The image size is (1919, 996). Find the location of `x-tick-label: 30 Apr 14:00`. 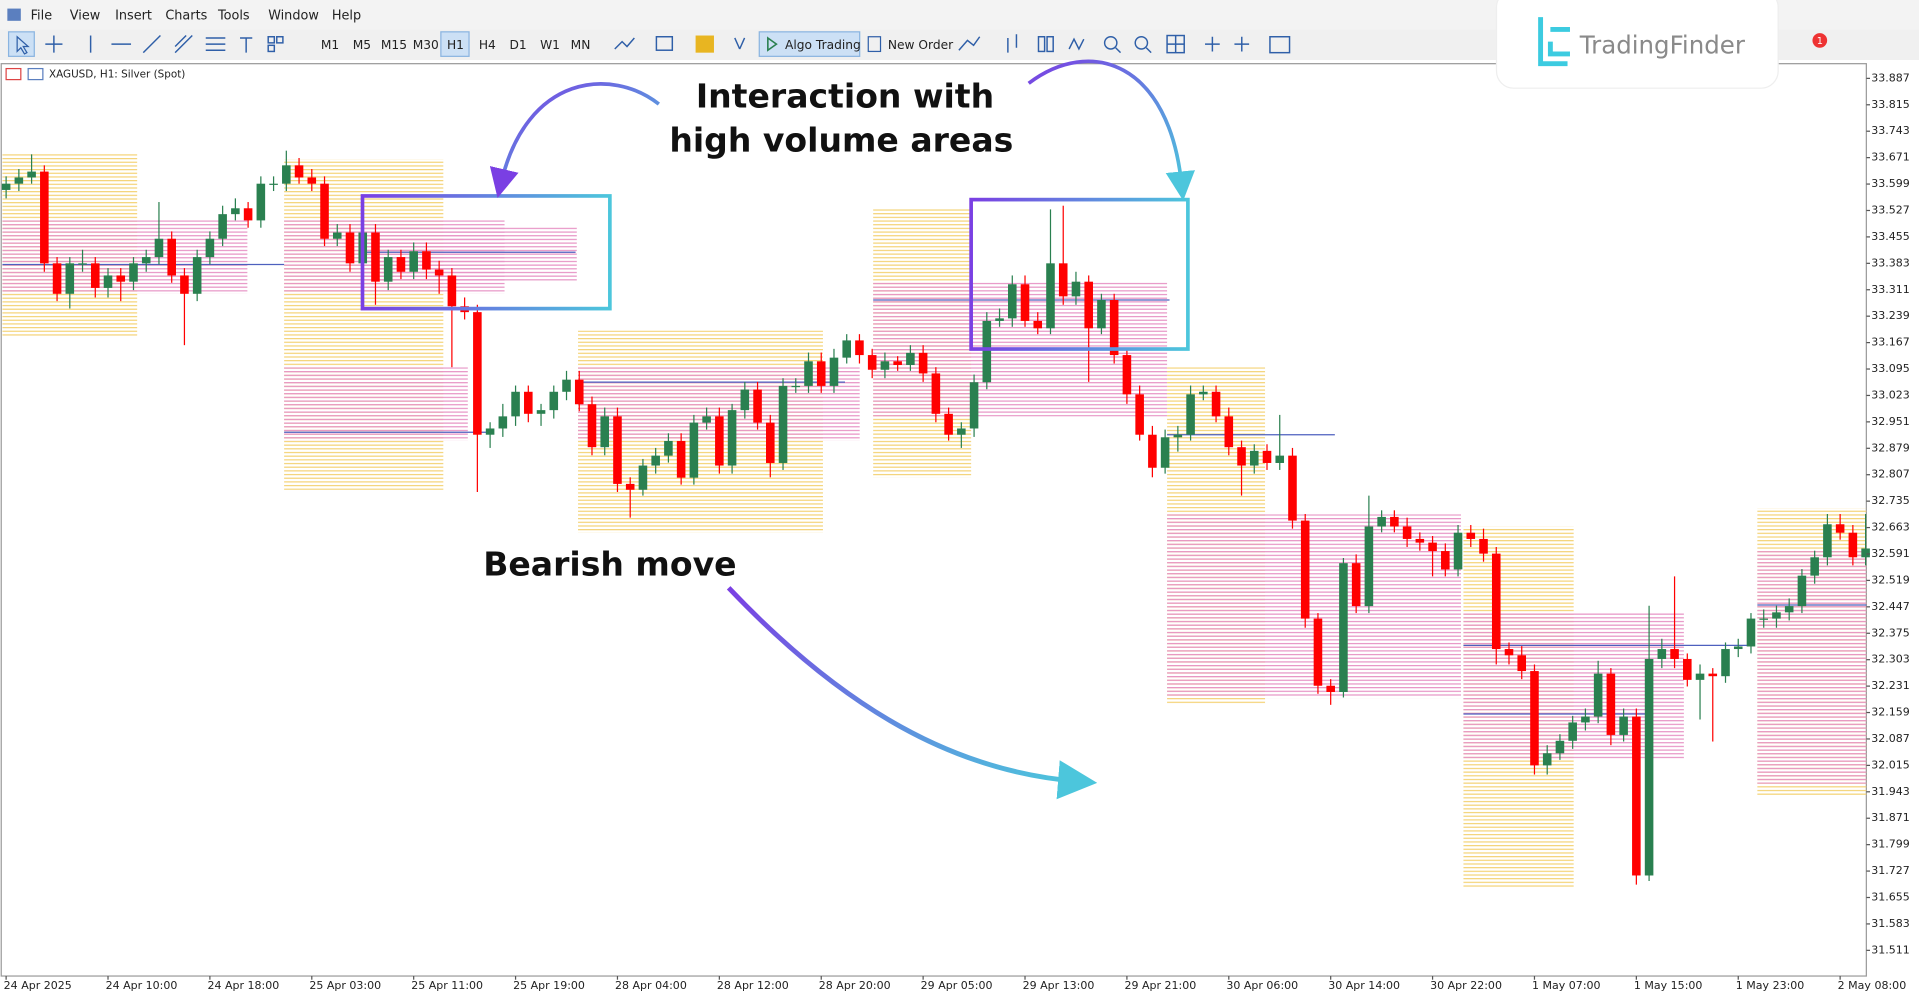

x-tick-label: 30 Apr 14:00 is located at coordinates (1364, 985).